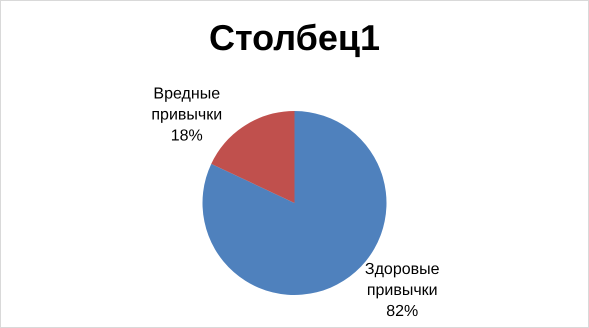 The width and height of the screenshot is (589, 328). I want to click on chart-title: Столбец1, so click(295, 38).